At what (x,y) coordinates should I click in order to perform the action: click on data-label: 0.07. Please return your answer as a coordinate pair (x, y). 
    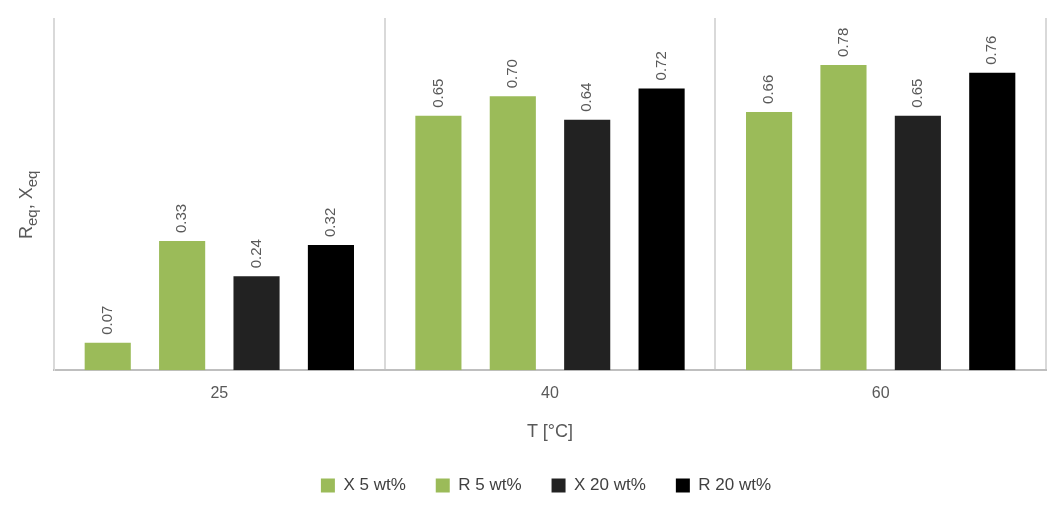
    Looking at the image, I should click on (106, 320).